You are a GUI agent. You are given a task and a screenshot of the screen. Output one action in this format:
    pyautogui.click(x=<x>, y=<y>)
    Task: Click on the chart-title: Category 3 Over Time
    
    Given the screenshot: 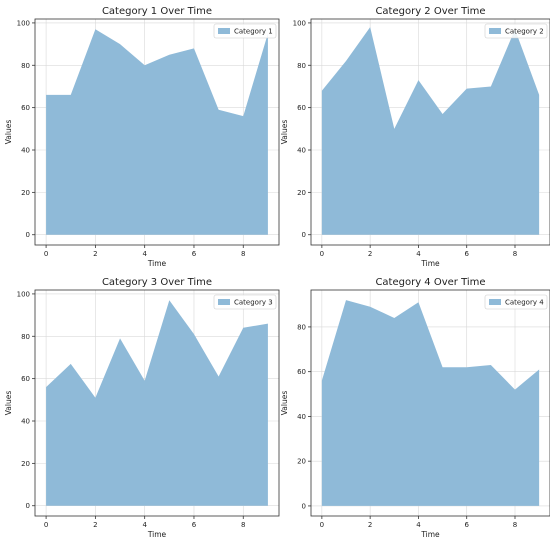 What is the action you would take?
    pyautogui.click(x=157, y=282)
    